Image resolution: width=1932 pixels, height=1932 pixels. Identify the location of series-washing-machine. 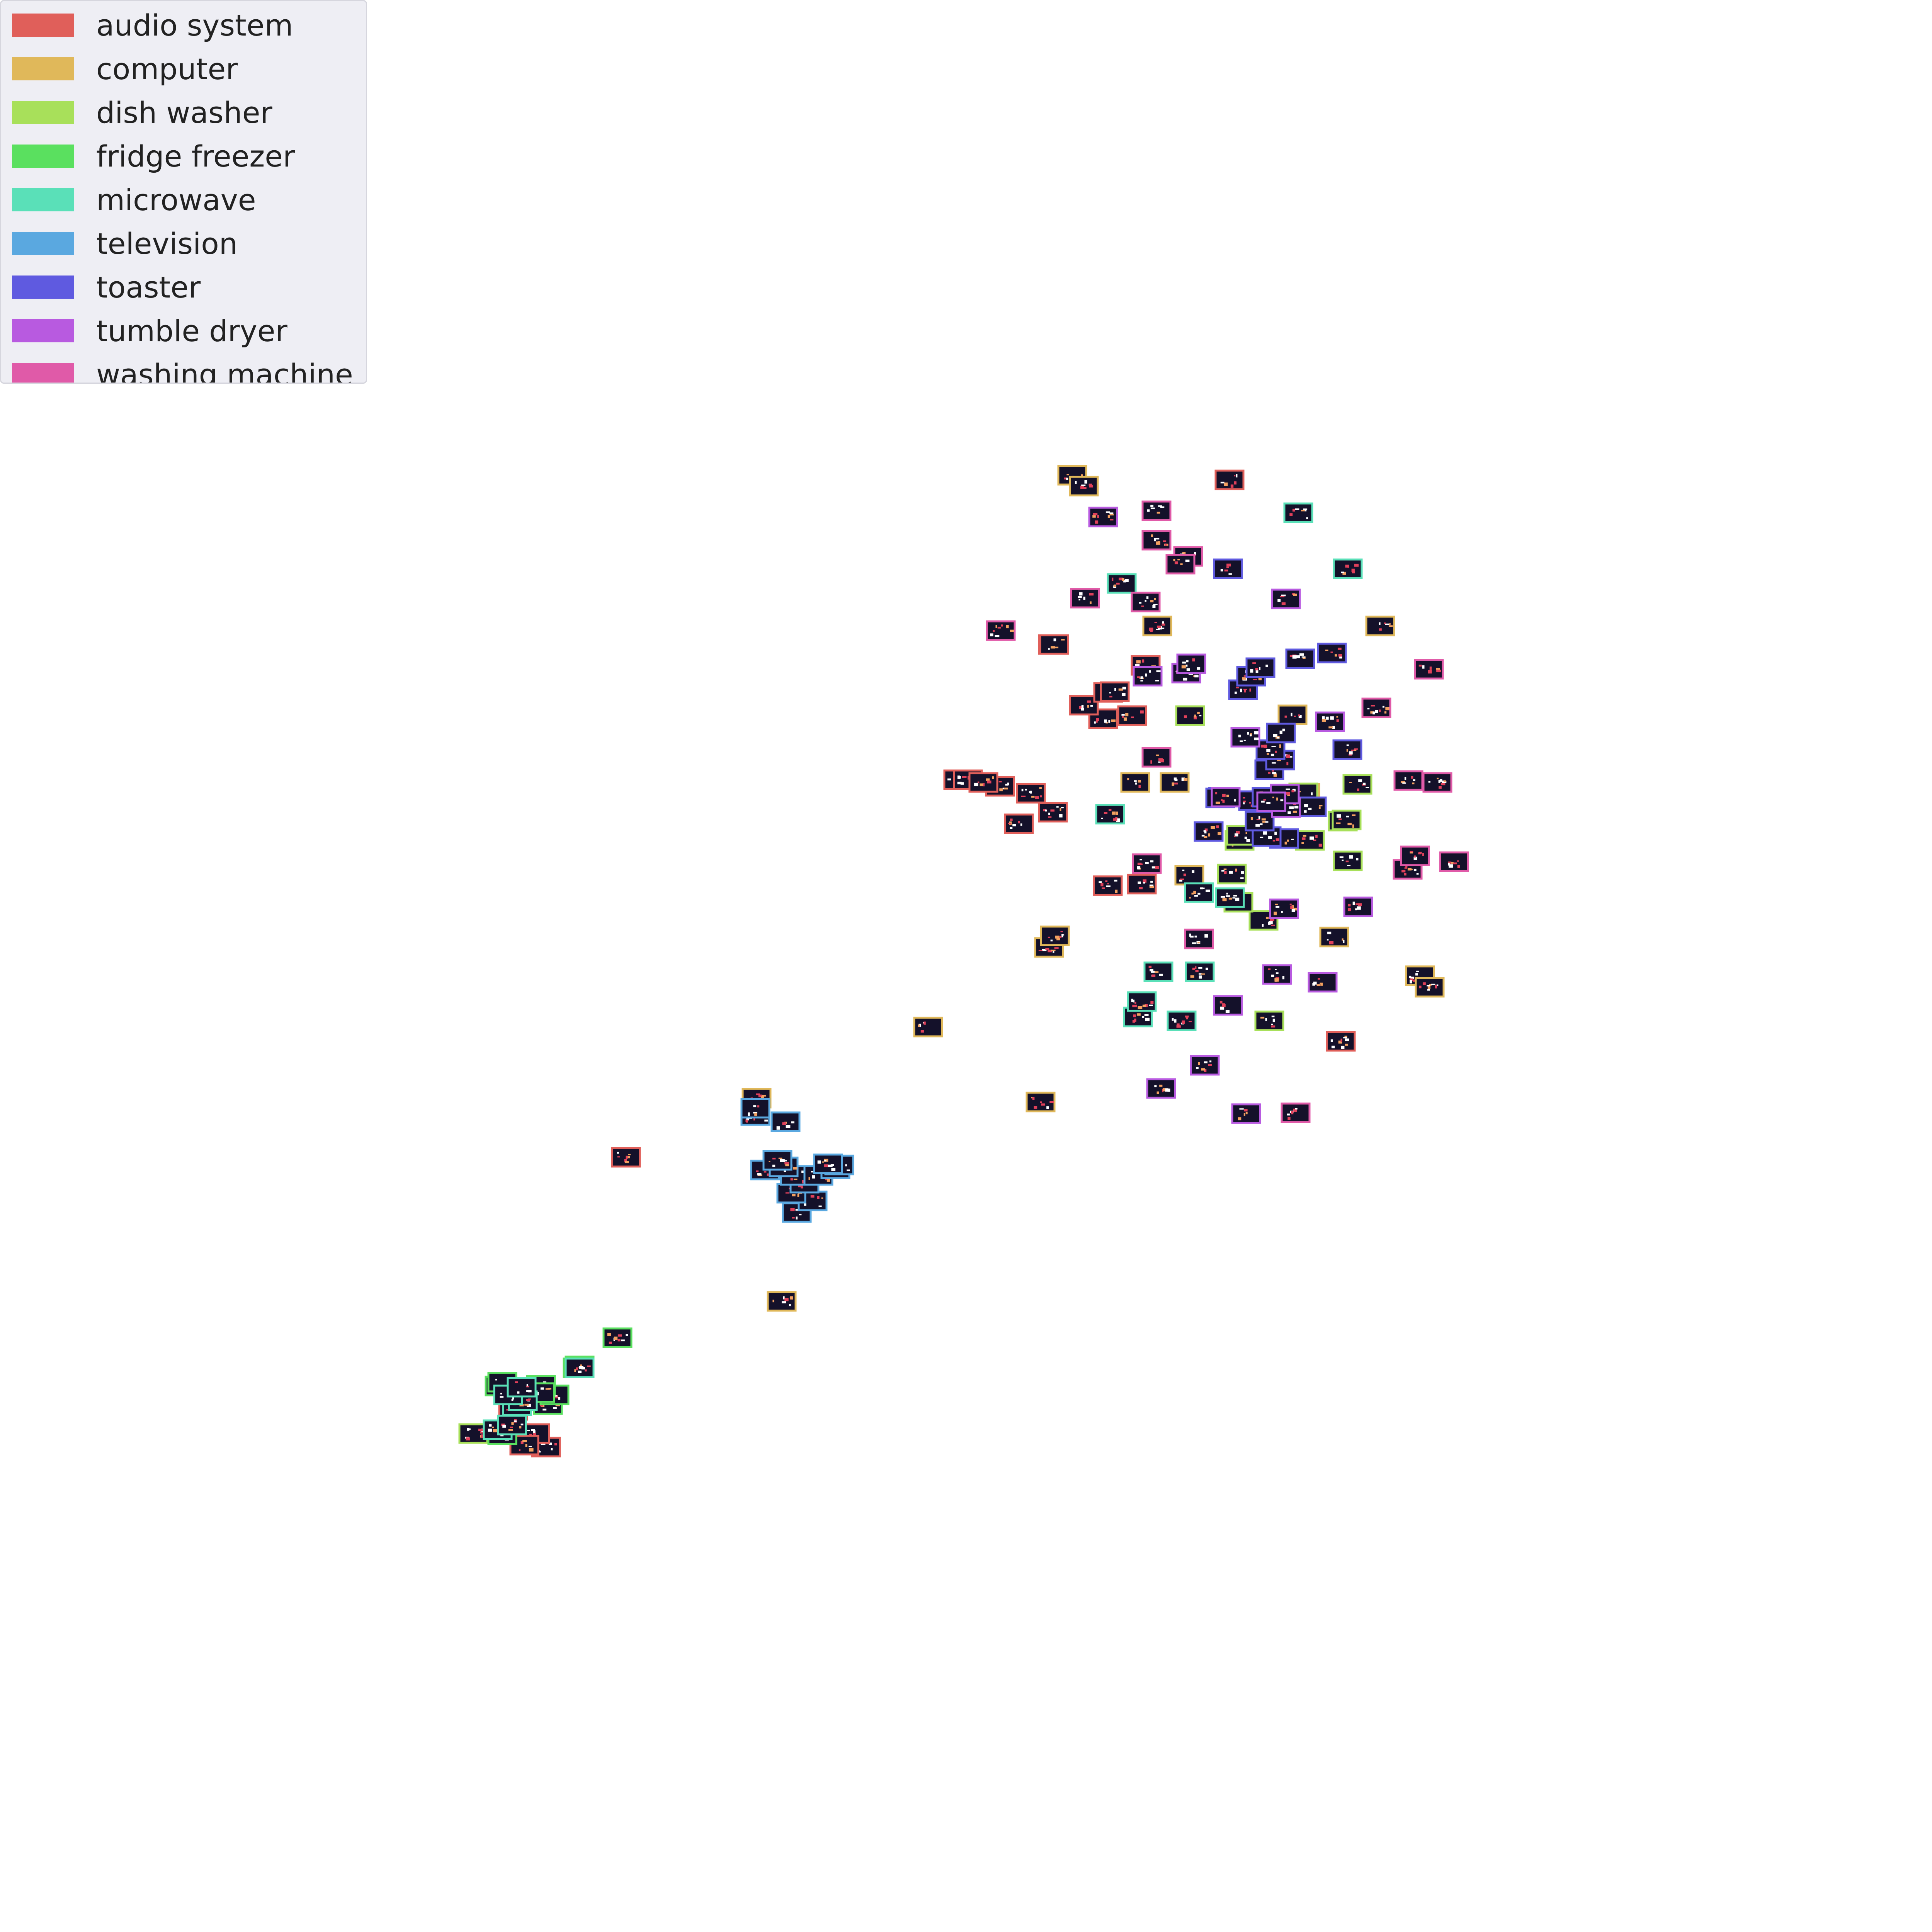
(1227, 812).